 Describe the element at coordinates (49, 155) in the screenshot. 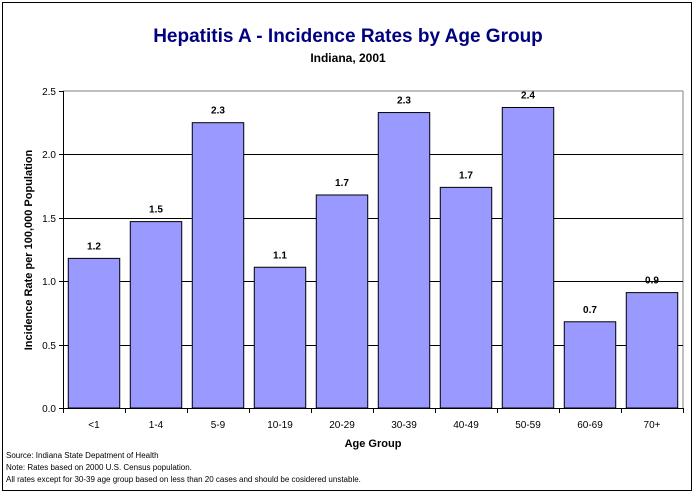

I see `y-tick-label: 2.0` at that location.